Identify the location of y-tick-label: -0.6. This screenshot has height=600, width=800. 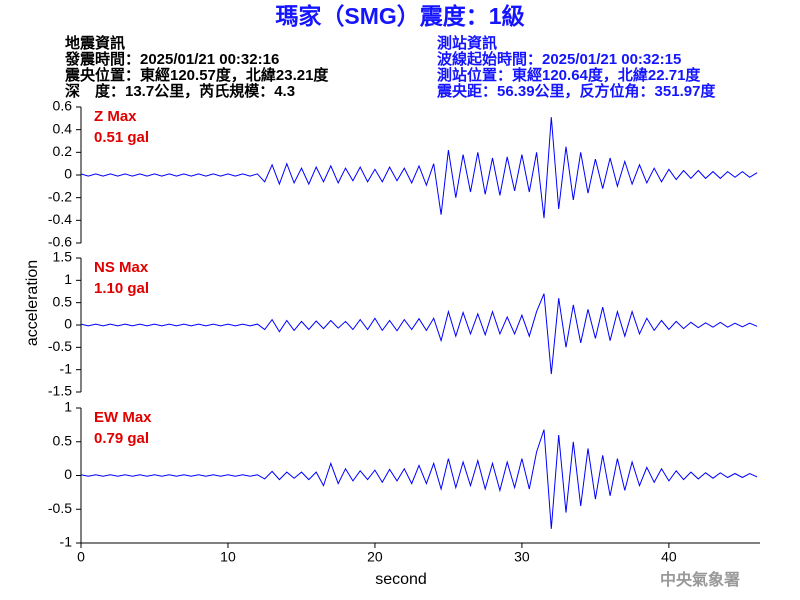
(60, 242).